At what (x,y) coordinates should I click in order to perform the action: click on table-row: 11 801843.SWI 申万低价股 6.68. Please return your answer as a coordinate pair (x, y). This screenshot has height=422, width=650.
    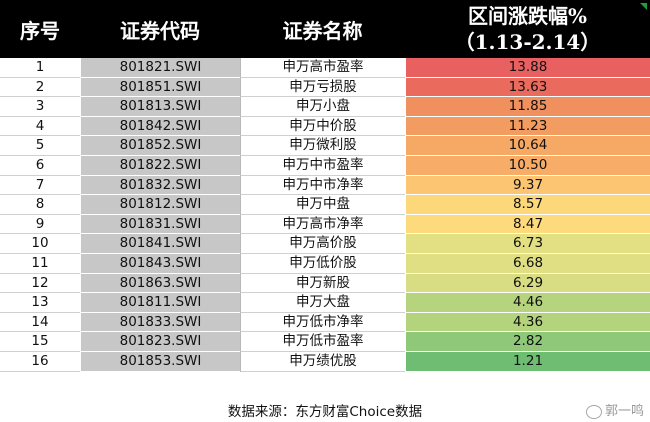
    Looking at the image, I should click on (325, 263).